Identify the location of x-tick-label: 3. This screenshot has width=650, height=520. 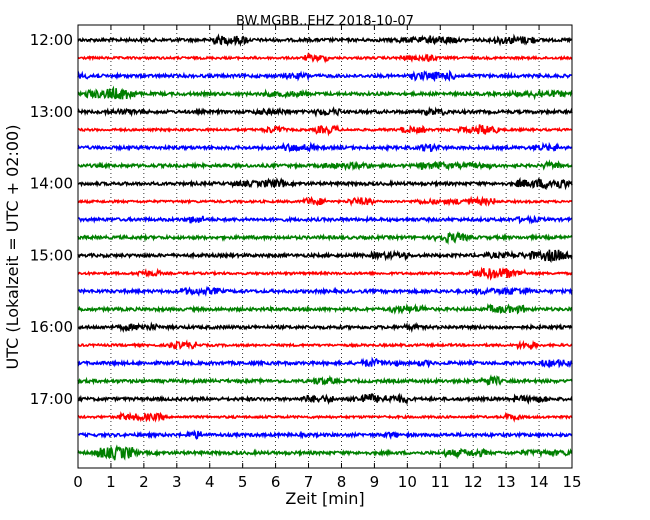
(177, 482).